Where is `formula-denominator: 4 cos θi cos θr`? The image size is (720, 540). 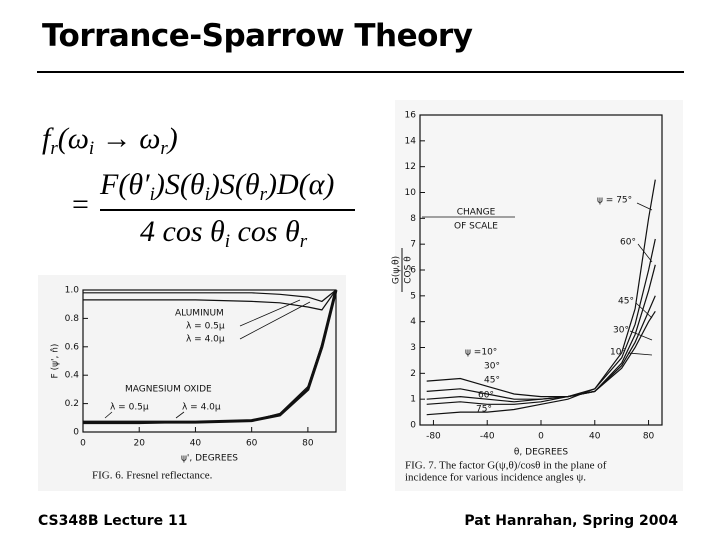
formula-denominator: 4 cos θi cos θr is located at coordinates (223, 234).